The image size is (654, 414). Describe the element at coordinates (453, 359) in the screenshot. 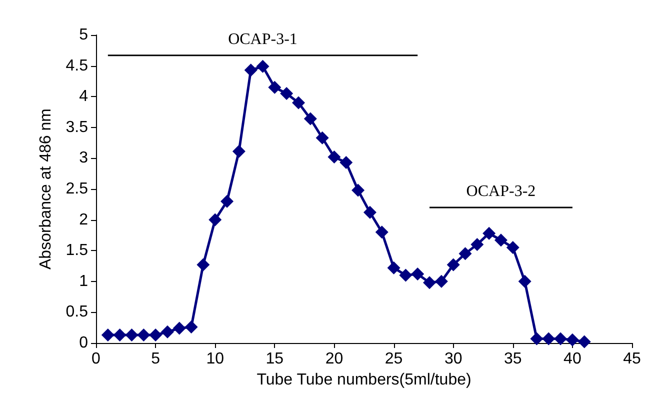

I see `x-tick-label: 30` at that location.